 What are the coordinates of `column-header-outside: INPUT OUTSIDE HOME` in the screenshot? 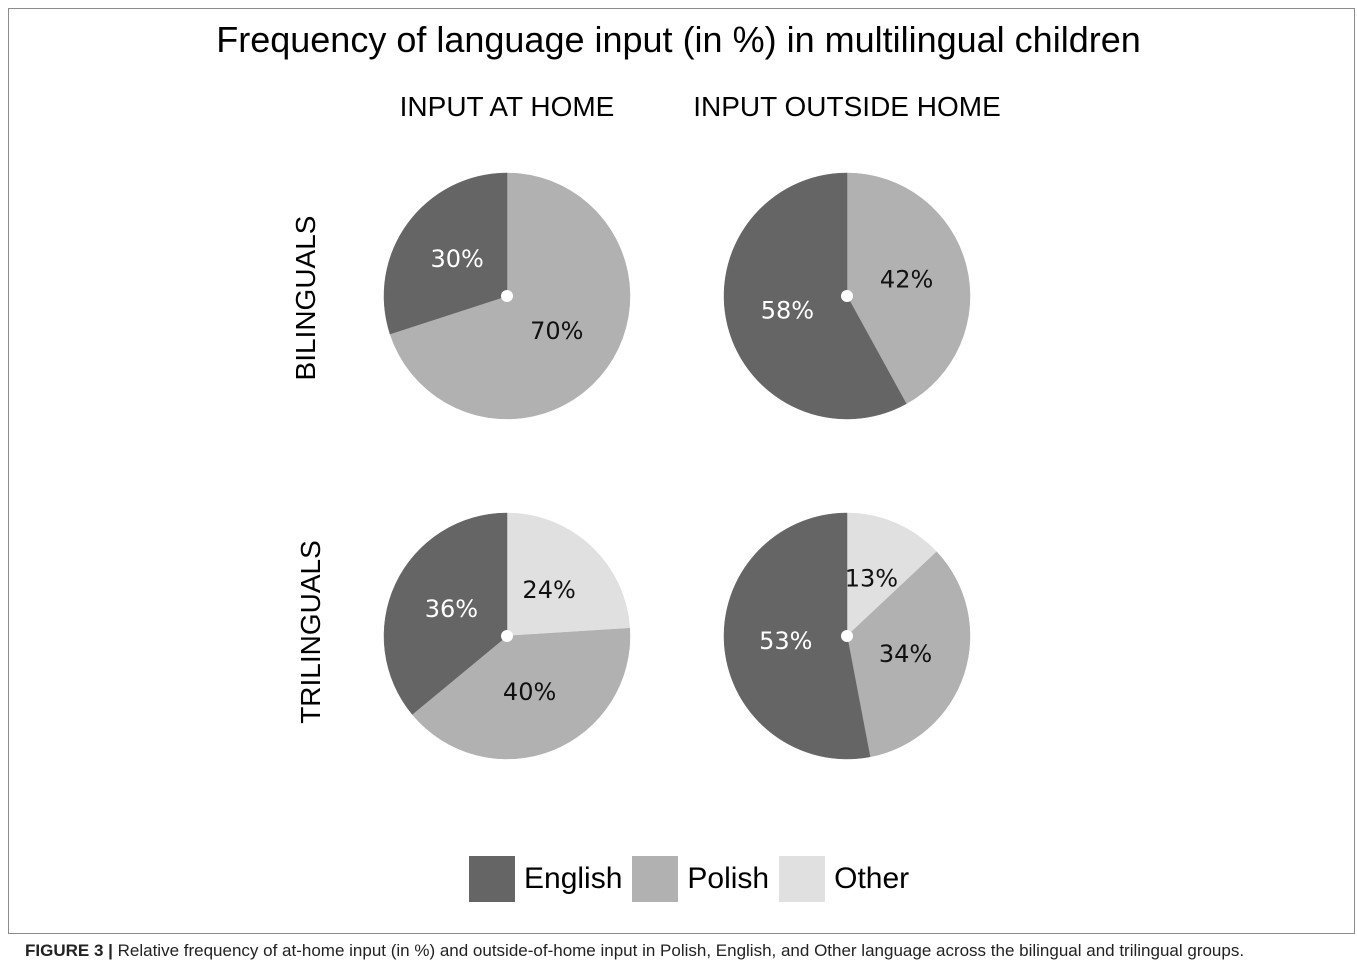 It's located at (847, 106).